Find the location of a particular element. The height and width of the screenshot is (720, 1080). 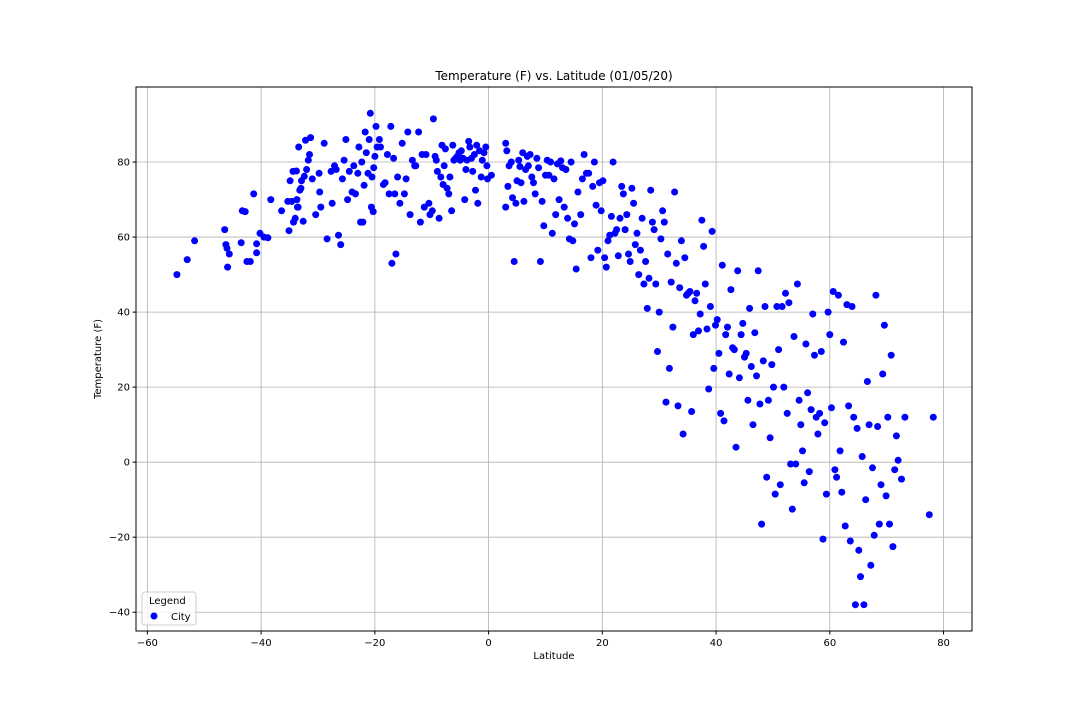

legend-title: Legend is located at coordinates (167, 601).